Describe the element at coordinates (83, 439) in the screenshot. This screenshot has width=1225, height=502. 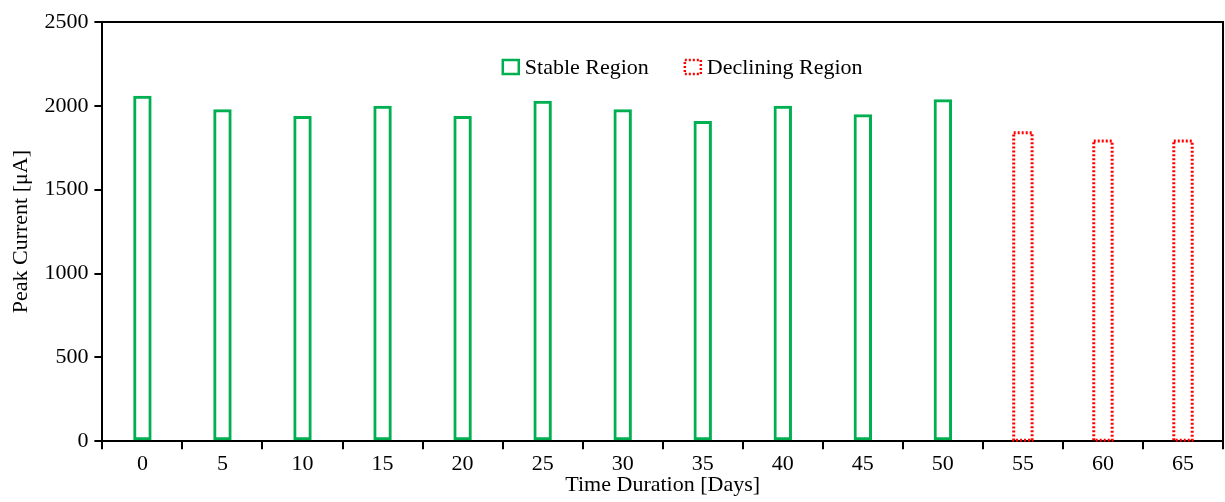
I see `y-tick-label: 0` at that location.